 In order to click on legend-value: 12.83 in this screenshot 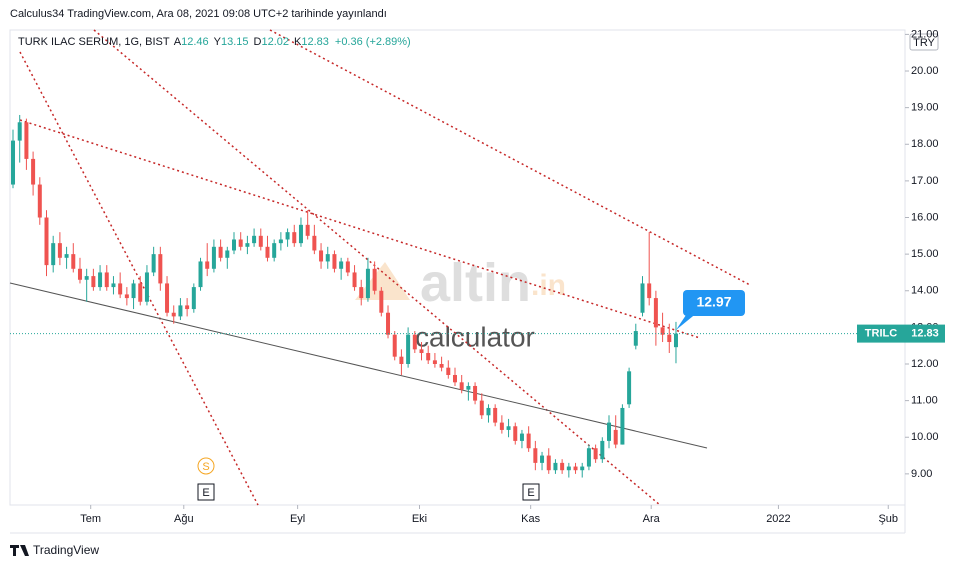, I will do `click(315, 42)`.